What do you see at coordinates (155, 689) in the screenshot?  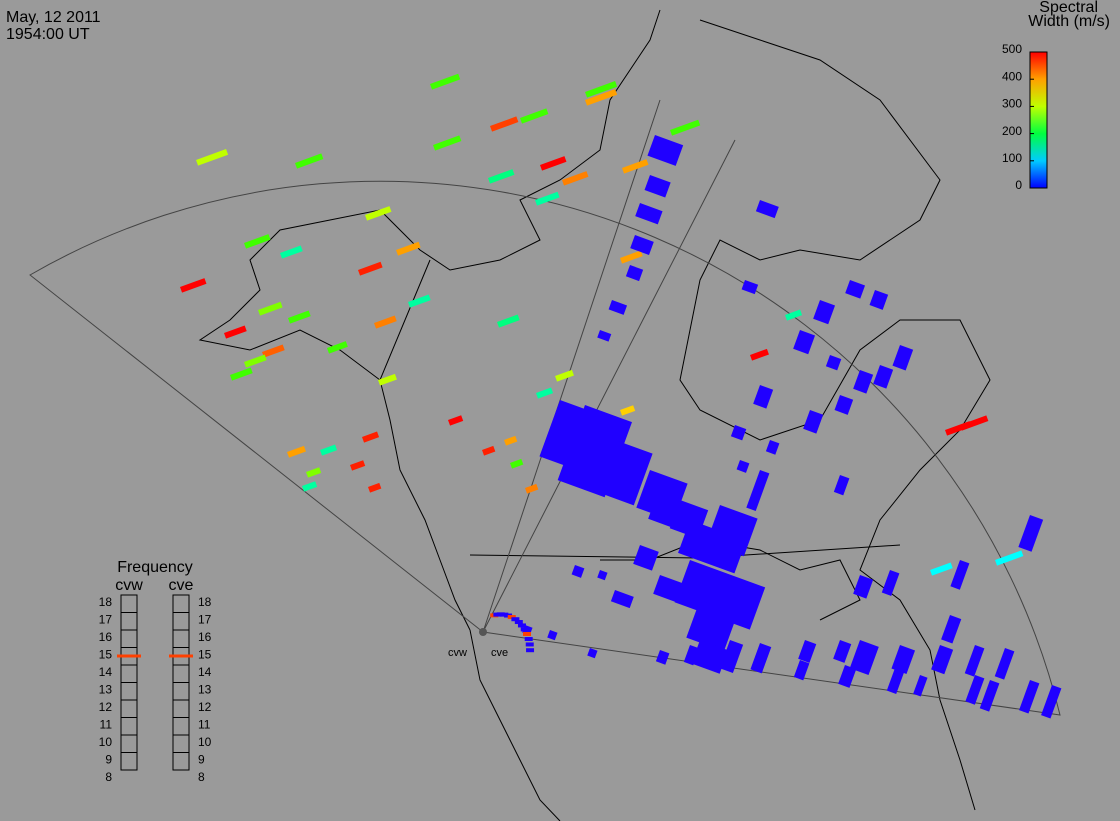 I see `frequency-panel: 8 8 9 9 10 10 11 11 12 12 13 13 14 14 15 15 16 16 17 17 18 18` at bounding box center [155, 689].